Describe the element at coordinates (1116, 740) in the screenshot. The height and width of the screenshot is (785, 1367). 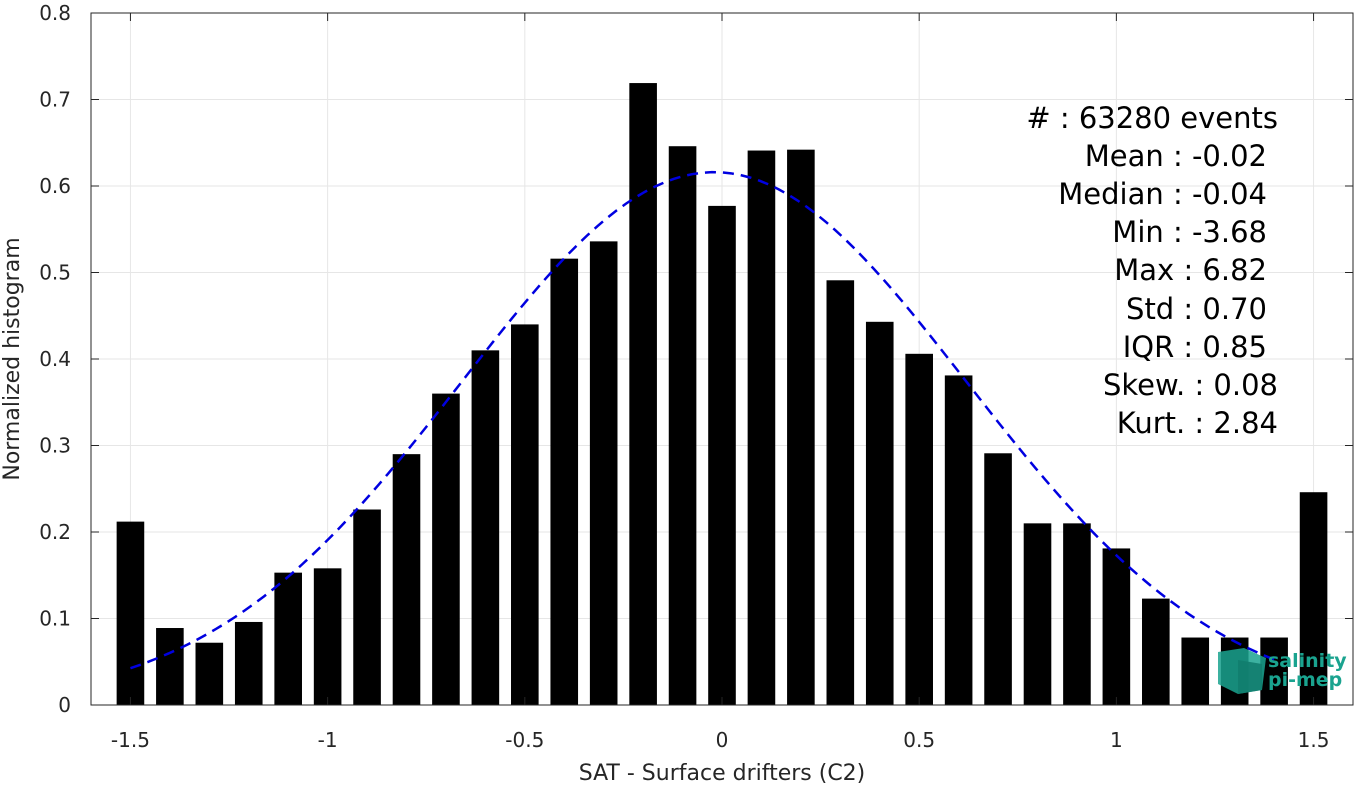
I see `x-tick-label: 1` at that location.